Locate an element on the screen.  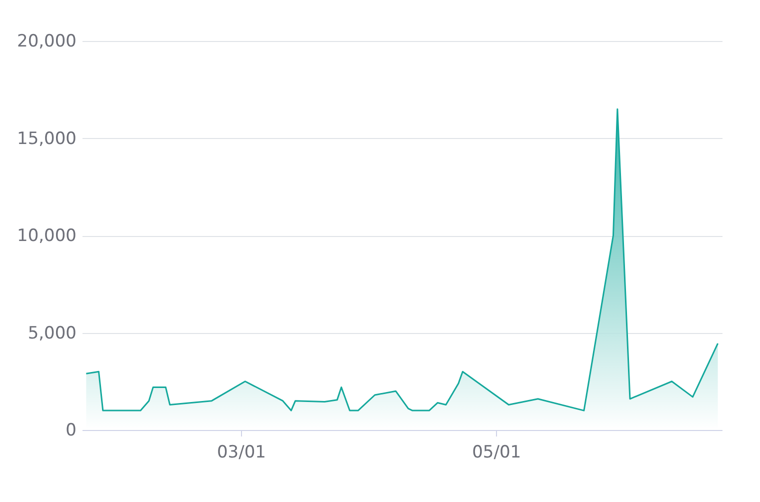
y-tick-label: 5,000 is located at coordinates (52, 333).